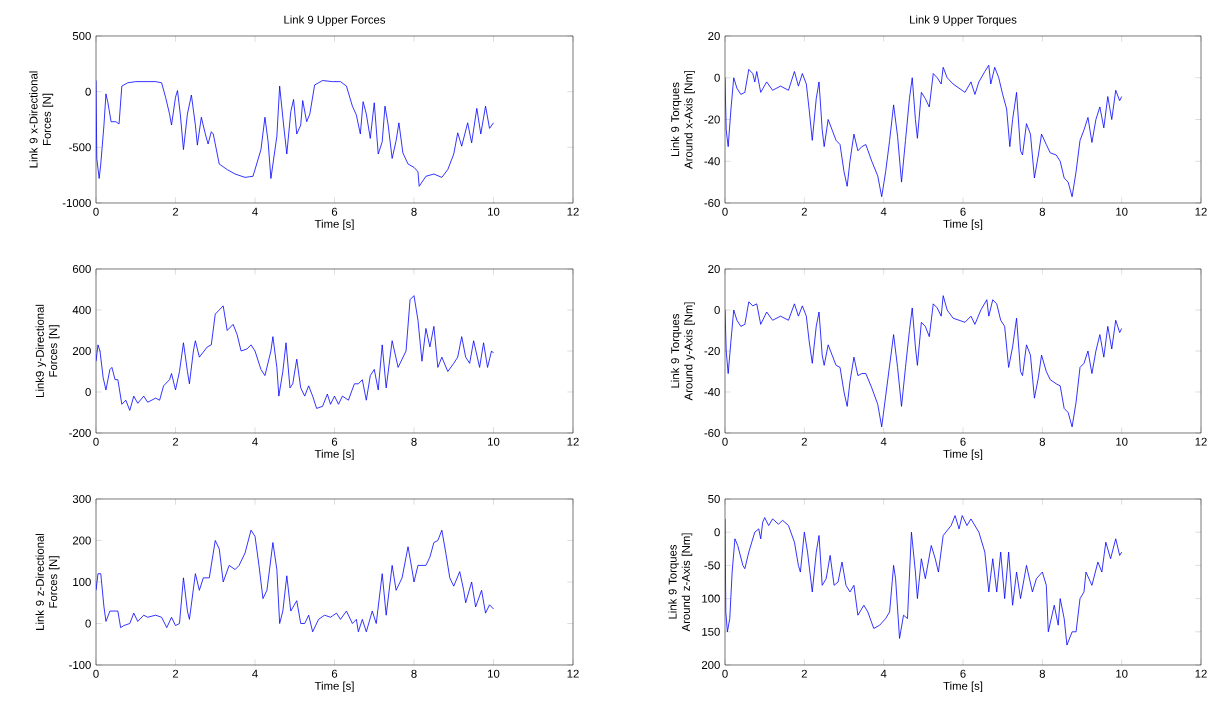 The image size is (1216, 707). Describe the element at coordinates (682, 119) in the screenshot. I see `y-axis-title: Link 9 Torques Around x-Axis [Nm]` at that location.